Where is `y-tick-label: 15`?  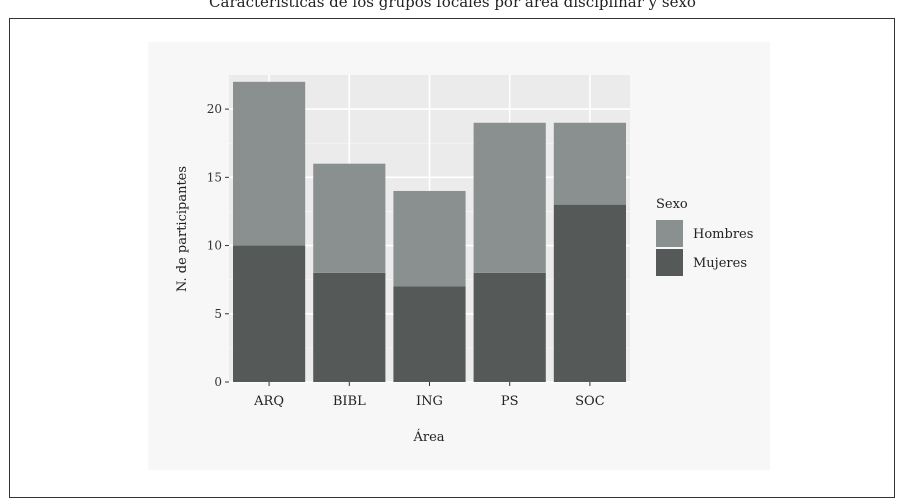
y-tick-label: 15 is located at coordinates (214, 177).